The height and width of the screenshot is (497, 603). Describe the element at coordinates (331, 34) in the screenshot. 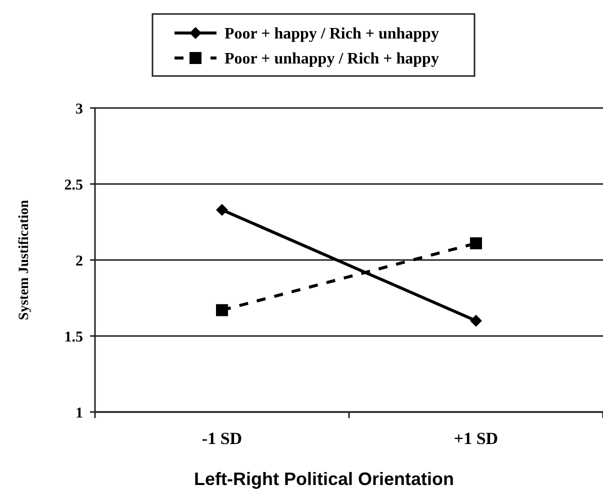

I see `legend-label: Poor + happy / Rich + unhappy` at that location.